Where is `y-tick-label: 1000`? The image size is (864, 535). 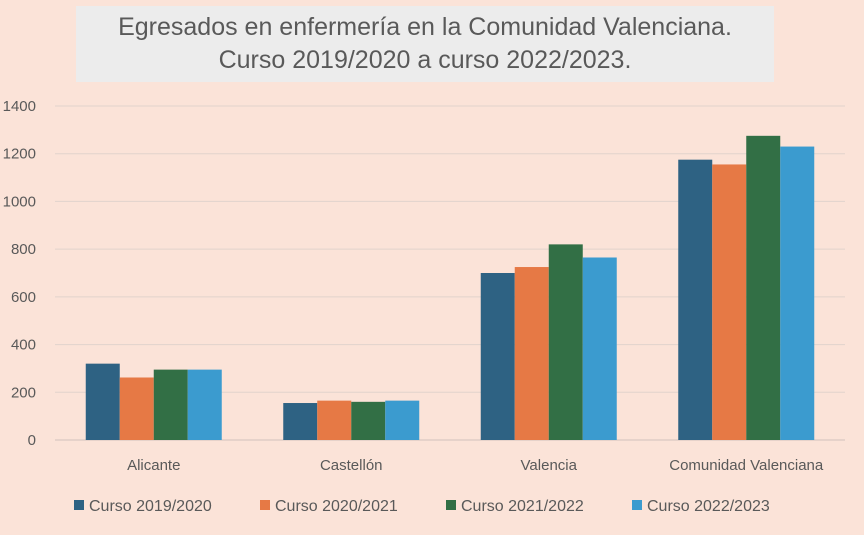 y-tick-label: 1000 is located at coordinates (19, 201).